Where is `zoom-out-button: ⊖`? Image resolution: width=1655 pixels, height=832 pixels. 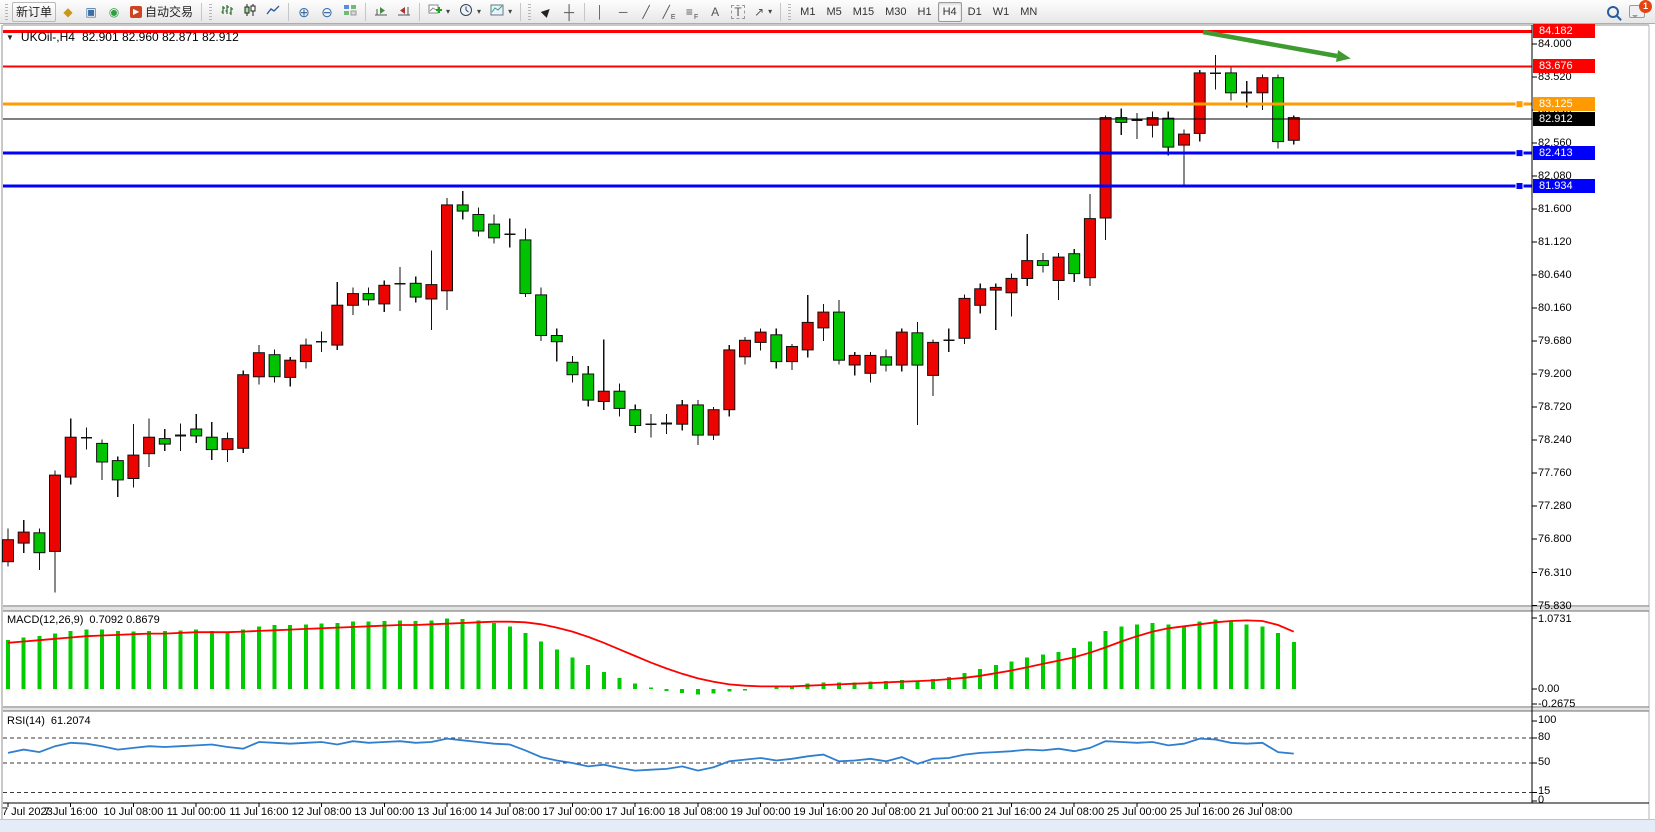
zoom-out-button: ⊖ is located at coordinates (327, 12).